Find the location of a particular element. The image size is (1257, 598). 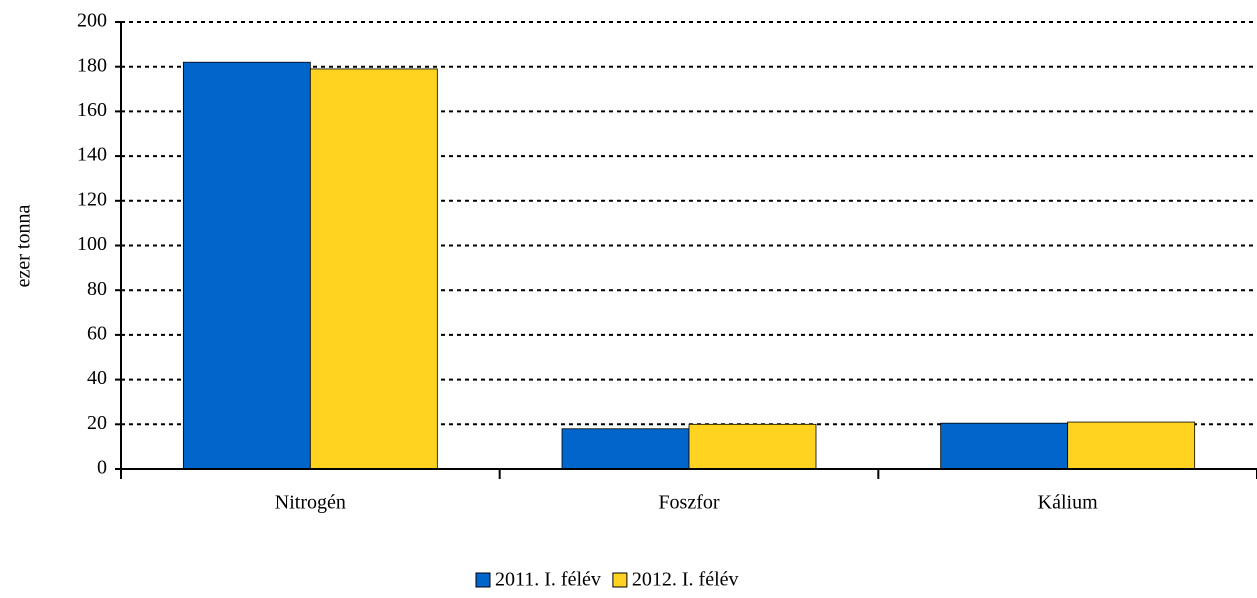

y-tick-label: 60 is located at coordinates (97, 333).